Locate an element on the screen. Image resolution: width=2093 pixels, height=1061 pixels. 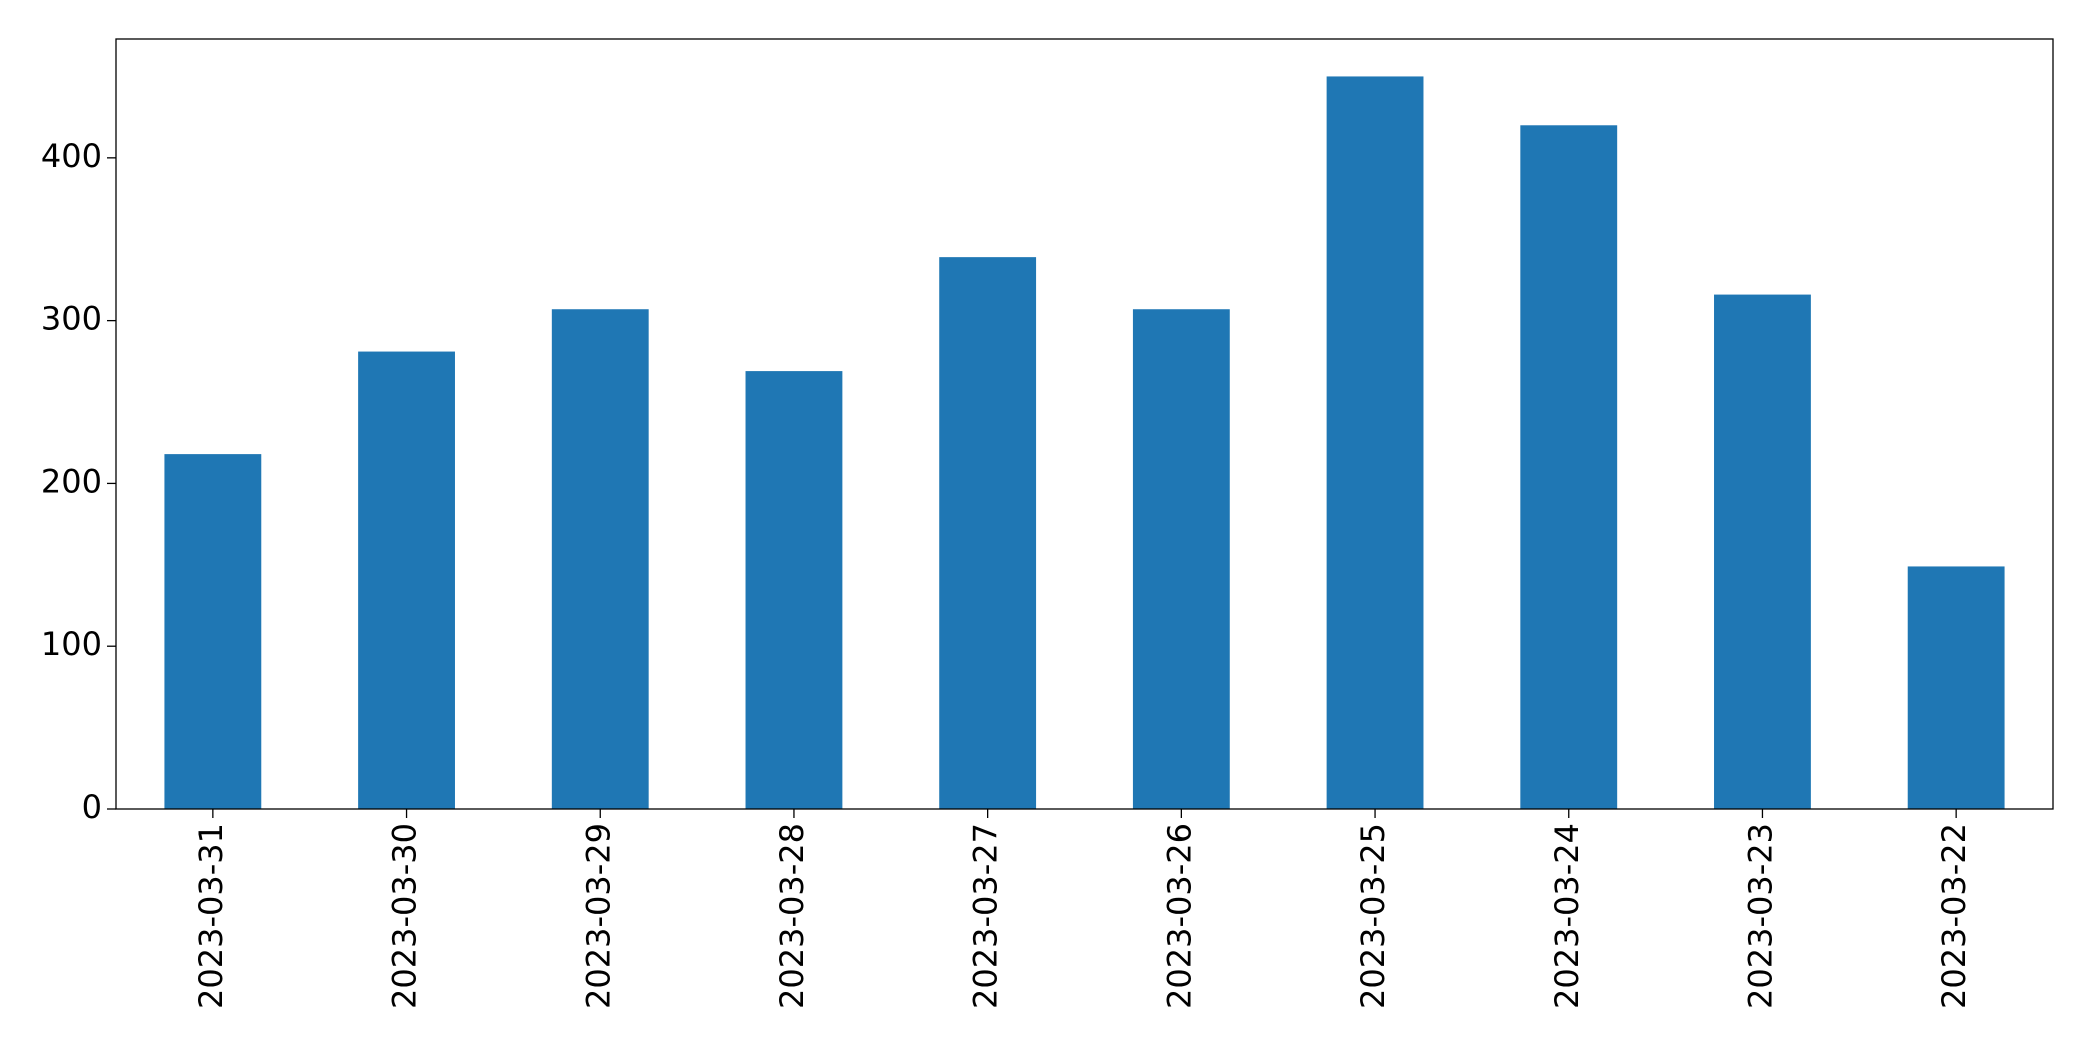
x-tick-label: 2023-03-31 is located at coordinates (211, 916).